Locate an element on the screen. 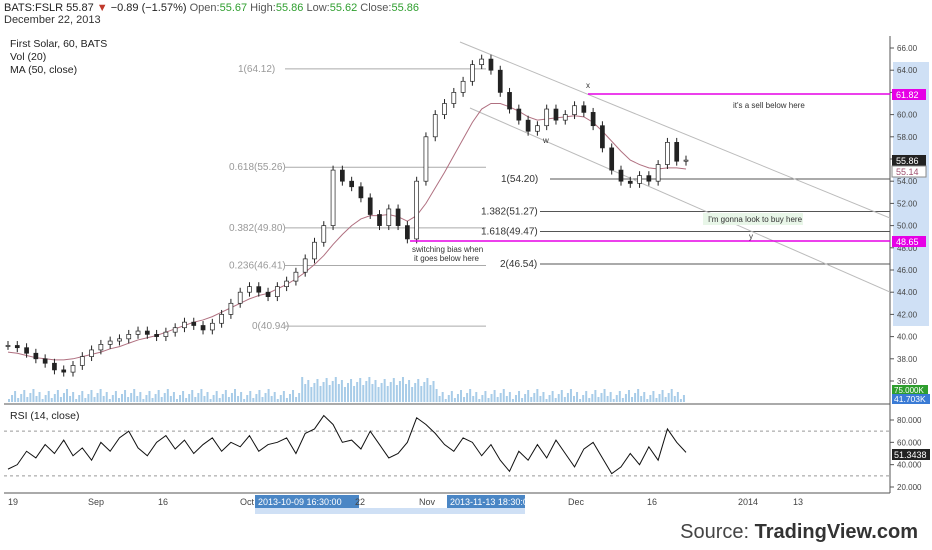  time-tick-label: 13 is located at coordinates (798, 502).